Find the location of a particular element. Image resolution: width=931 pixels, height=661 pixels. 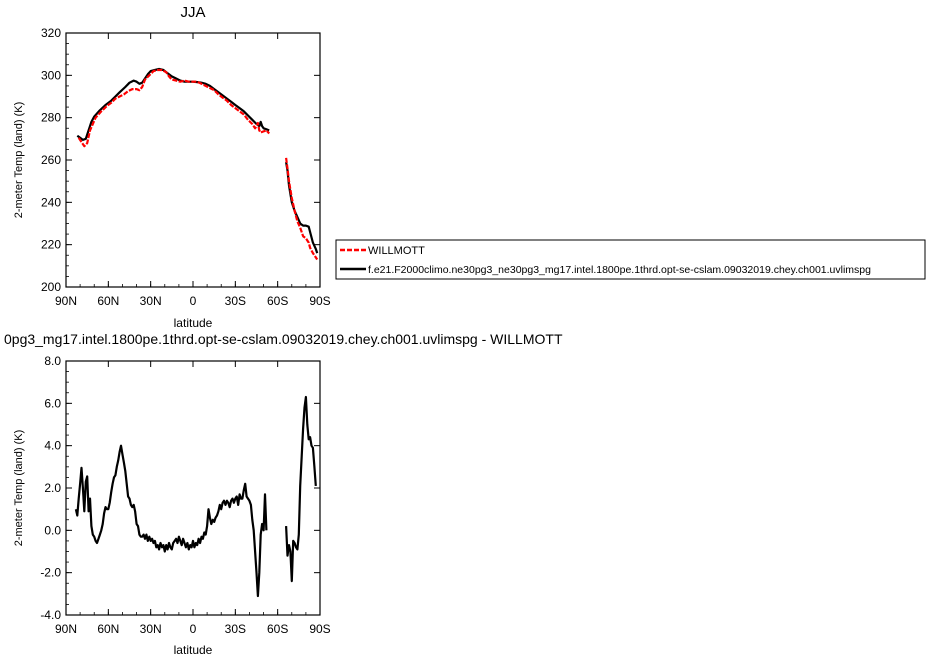

y-tick-label: -2.0 is located at coordinates (50, 573).